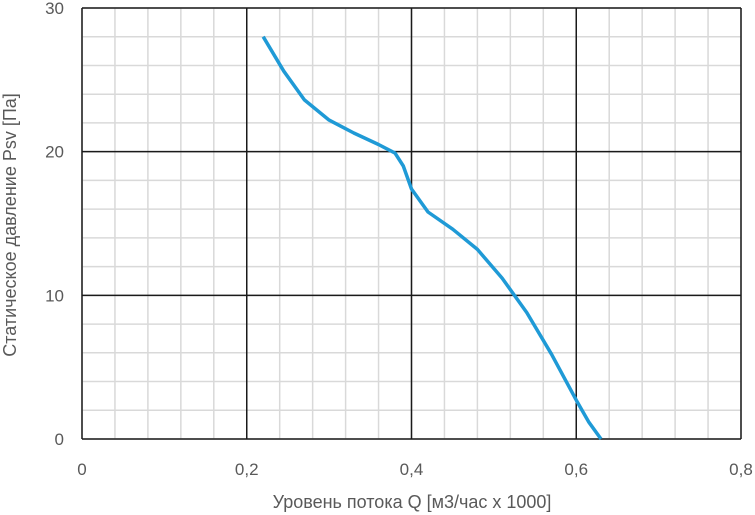 The width and height of the screenshot is (755, 515). Describe the element at coordinates (412, 502) in the screenshot. I see `x-axis-title: Уровень потока Q [м3/час x 1000]` at that location.